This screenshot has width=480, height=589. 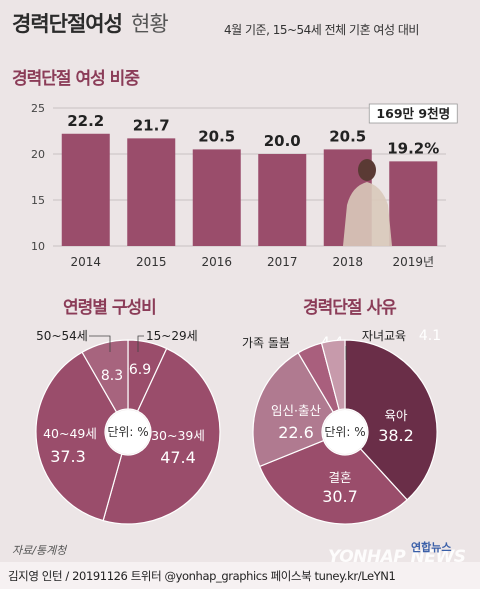 I want to click on brand-logo: 연합뉴스, so click(x=431, y=547).